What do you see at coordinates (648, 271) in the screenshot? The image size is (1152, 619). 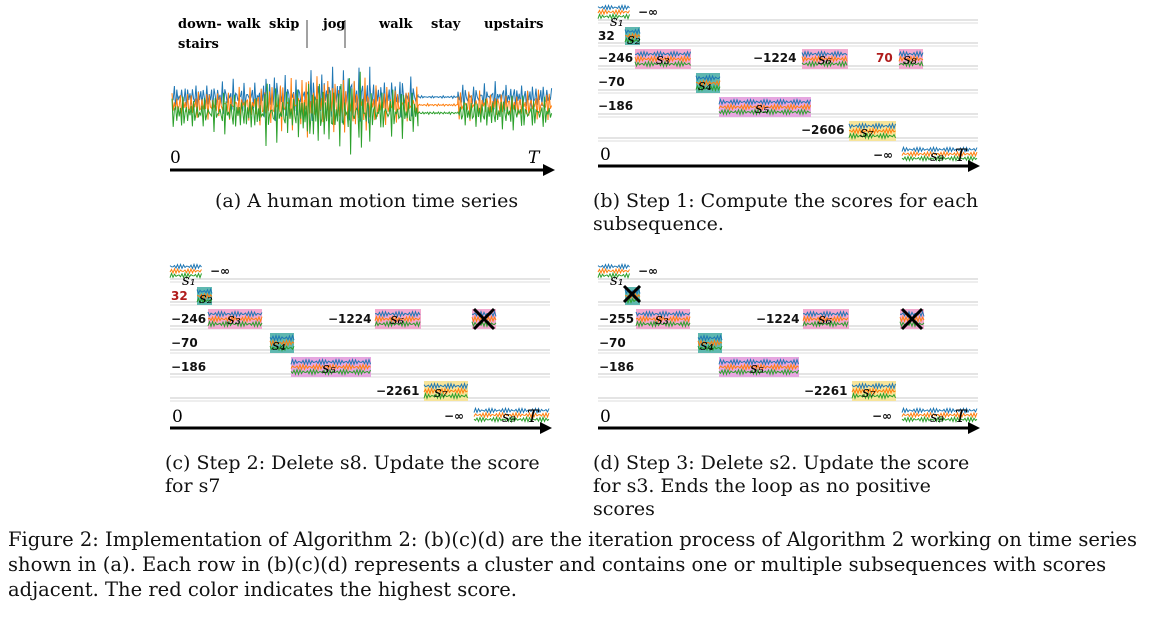 I see `score-s1: −∞` at bounding box center [648, 271].